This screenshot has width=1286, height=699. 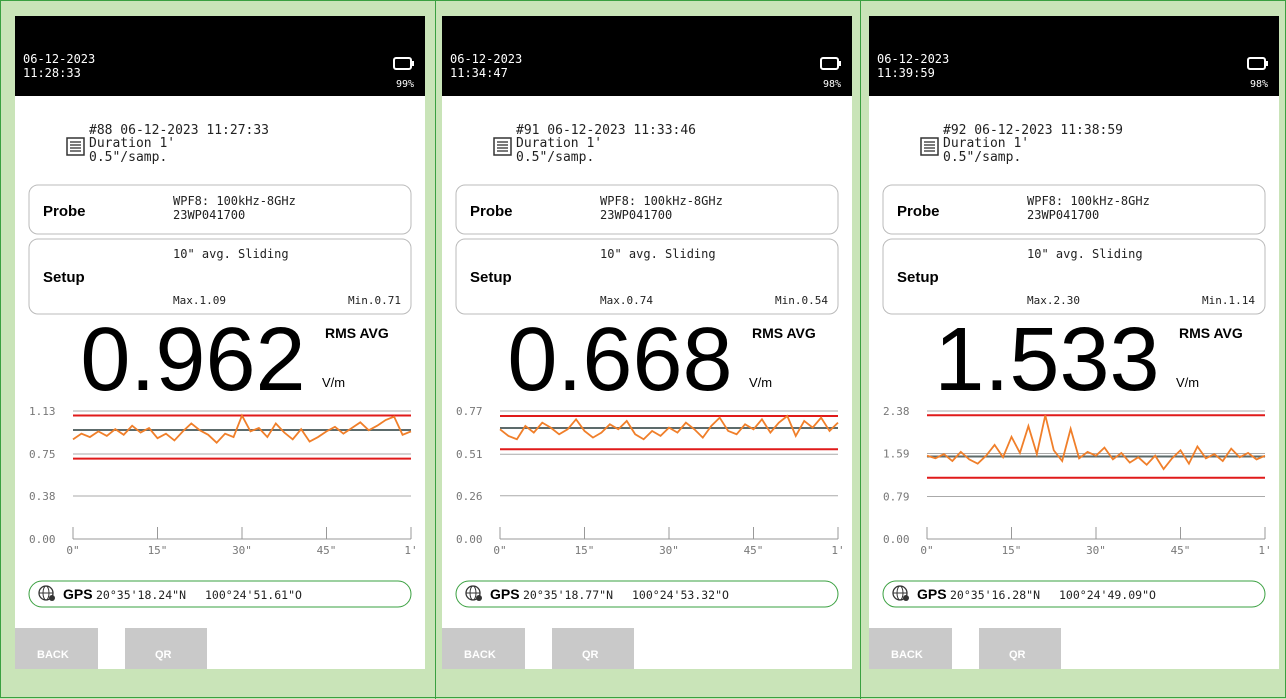 I want to click on x-tick-label: 30", so click(x=669, y=550).